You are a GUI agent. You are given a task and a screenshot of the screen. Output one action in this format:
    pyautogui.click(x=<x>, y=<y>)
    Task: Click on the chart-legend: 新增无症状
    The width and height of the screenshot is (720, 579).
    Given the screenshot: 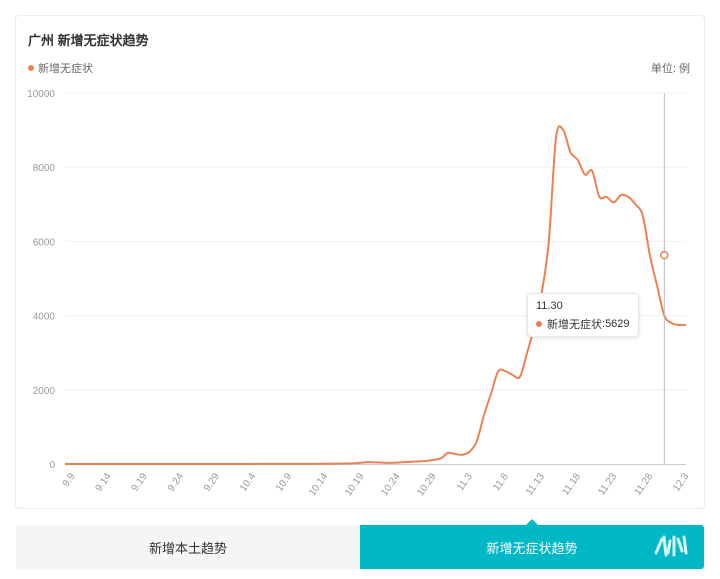 What is the action you would take?
    pyautogui.click(x=60, y=68)
    